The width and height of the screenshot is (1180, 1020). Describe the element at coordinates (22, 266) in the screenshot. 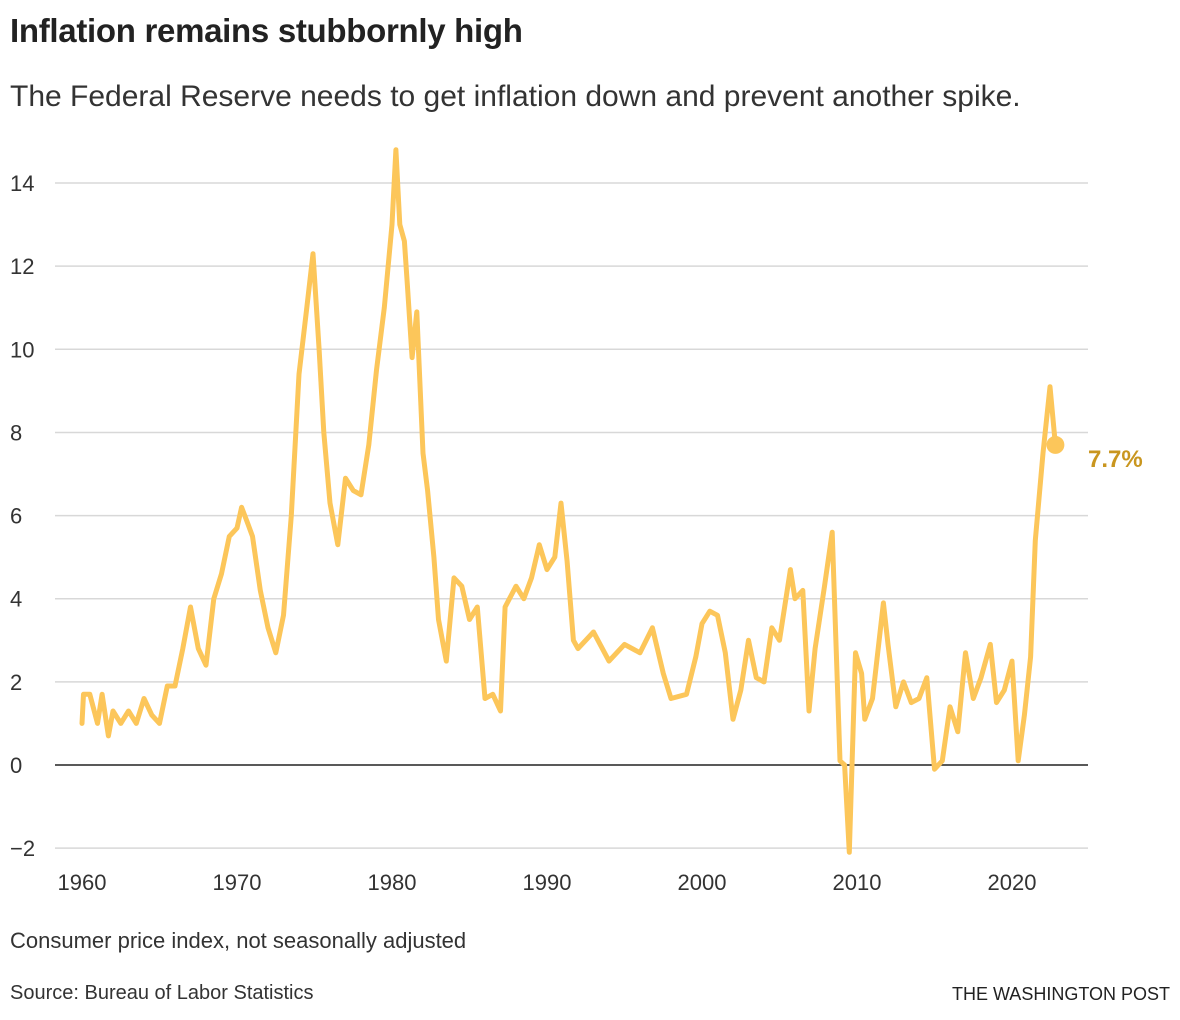

I see `y-tick-label: 12` at that location.